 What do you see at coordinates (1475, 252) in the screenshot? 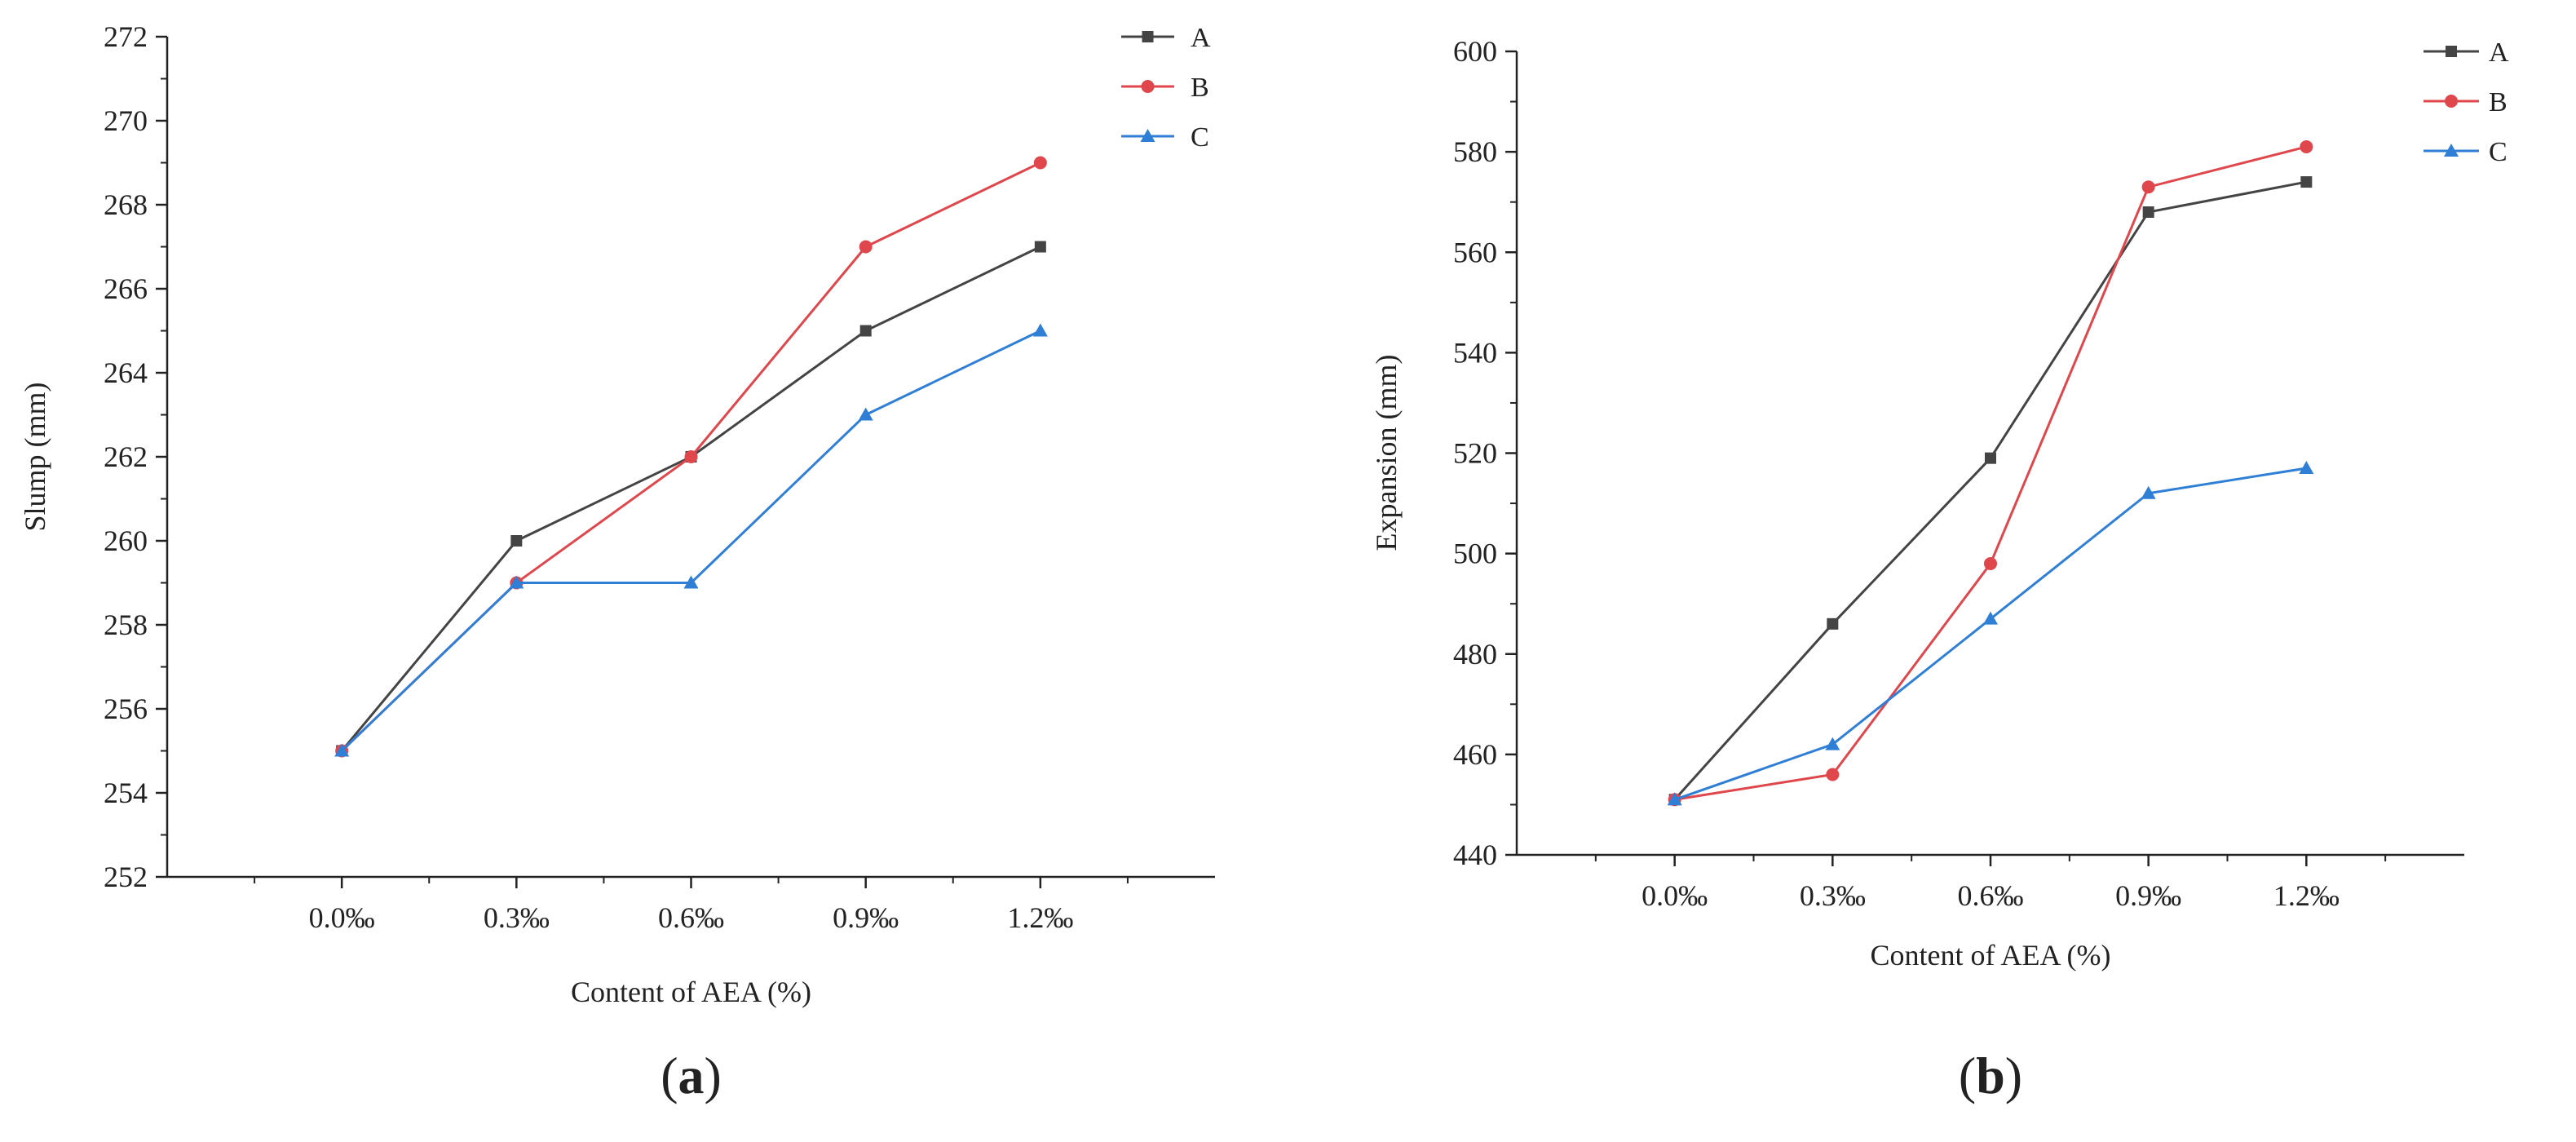
I see `y-tick-label: 560` at bounding box center [1475, 252].